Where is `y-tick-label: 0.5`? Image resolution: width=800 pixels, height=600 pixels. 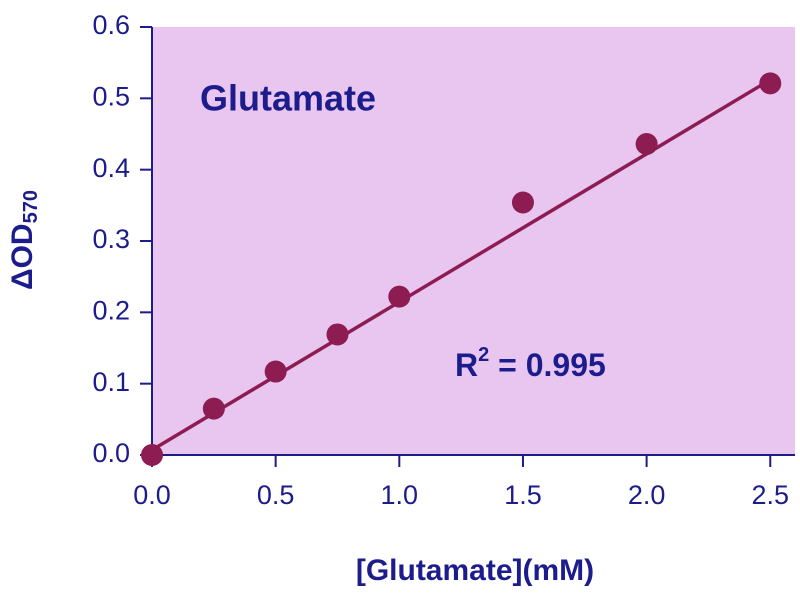
y-tick-label: 0.5 is located at coordinates (111, 96).